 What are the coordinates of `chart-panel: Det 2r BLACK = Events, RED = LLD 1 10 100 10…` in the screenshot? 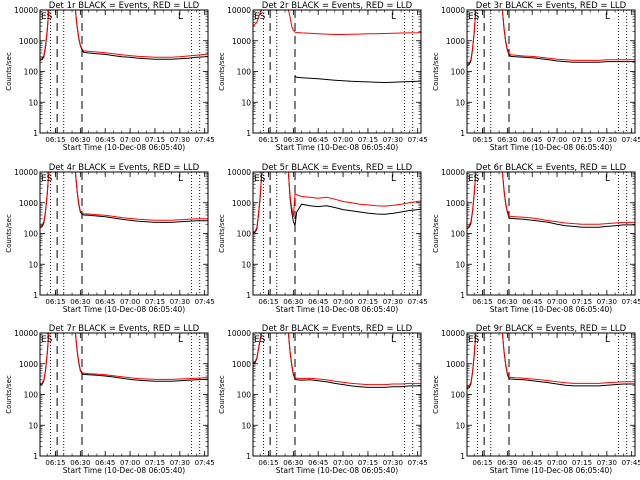 It's located at (323, 76).